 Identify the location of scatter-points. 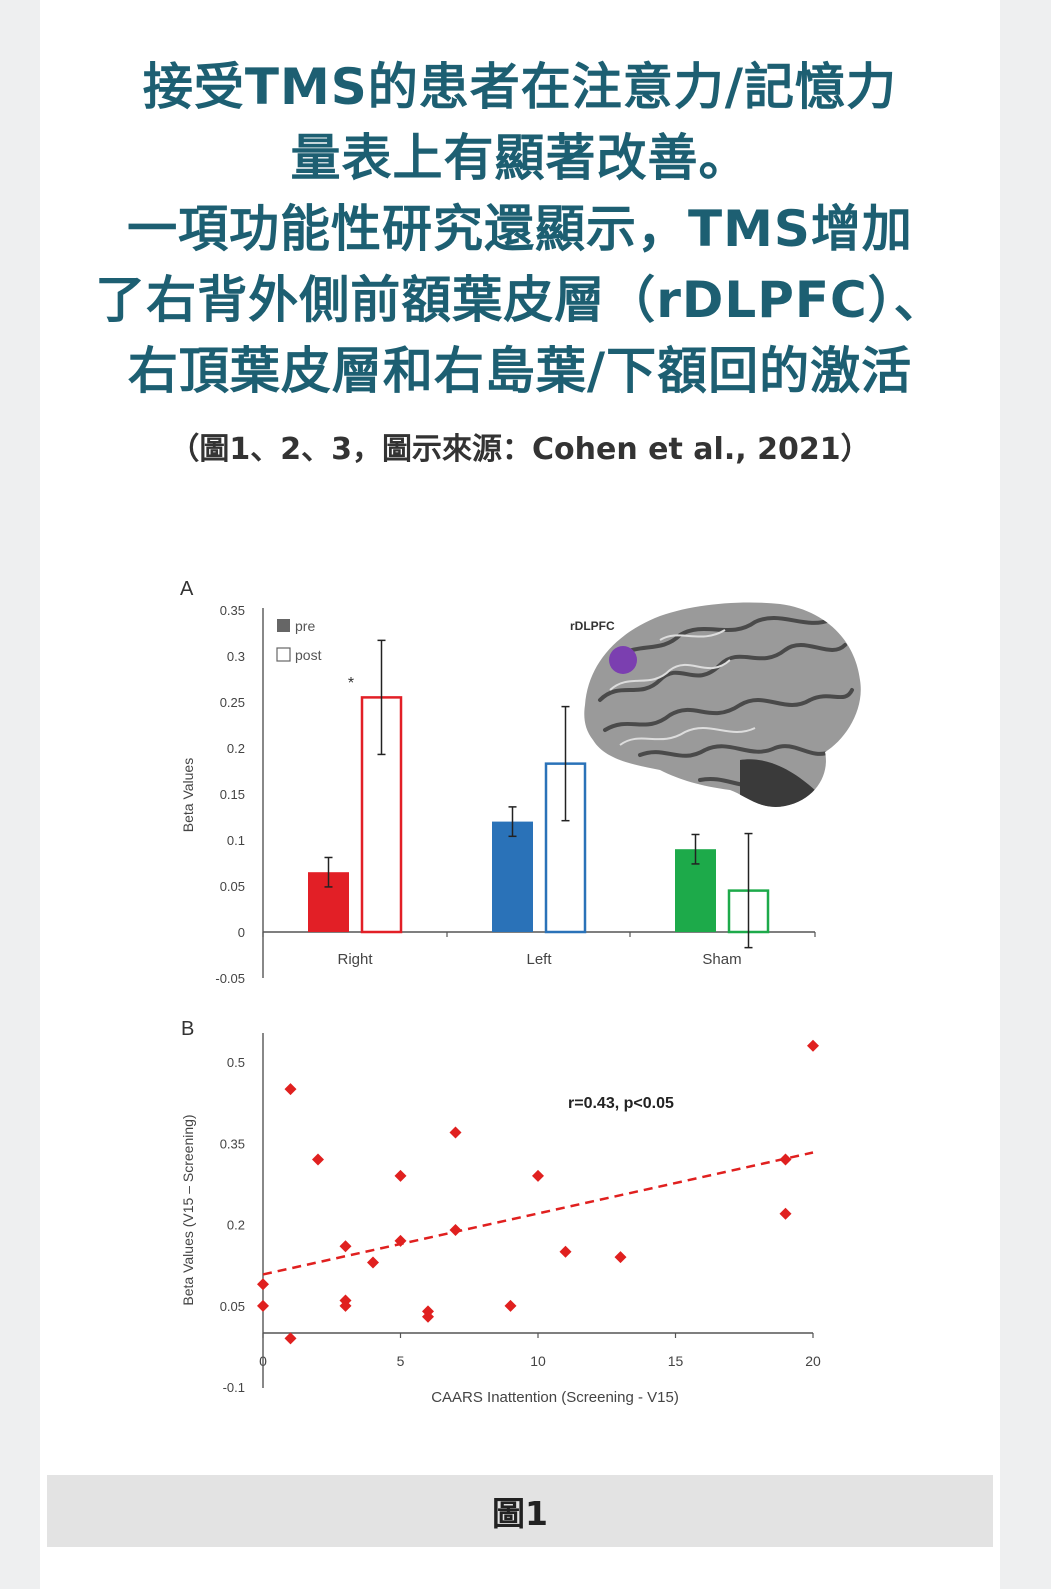
(538, 1192).